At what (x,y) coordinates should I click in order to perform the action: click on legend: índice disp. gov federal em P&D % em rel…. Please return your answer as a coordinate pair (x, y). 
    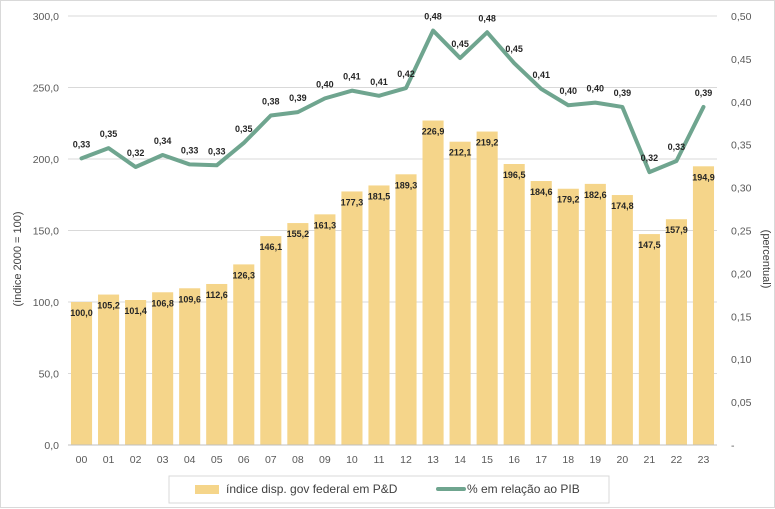
    Looking at the image, I should click on (389, 489).